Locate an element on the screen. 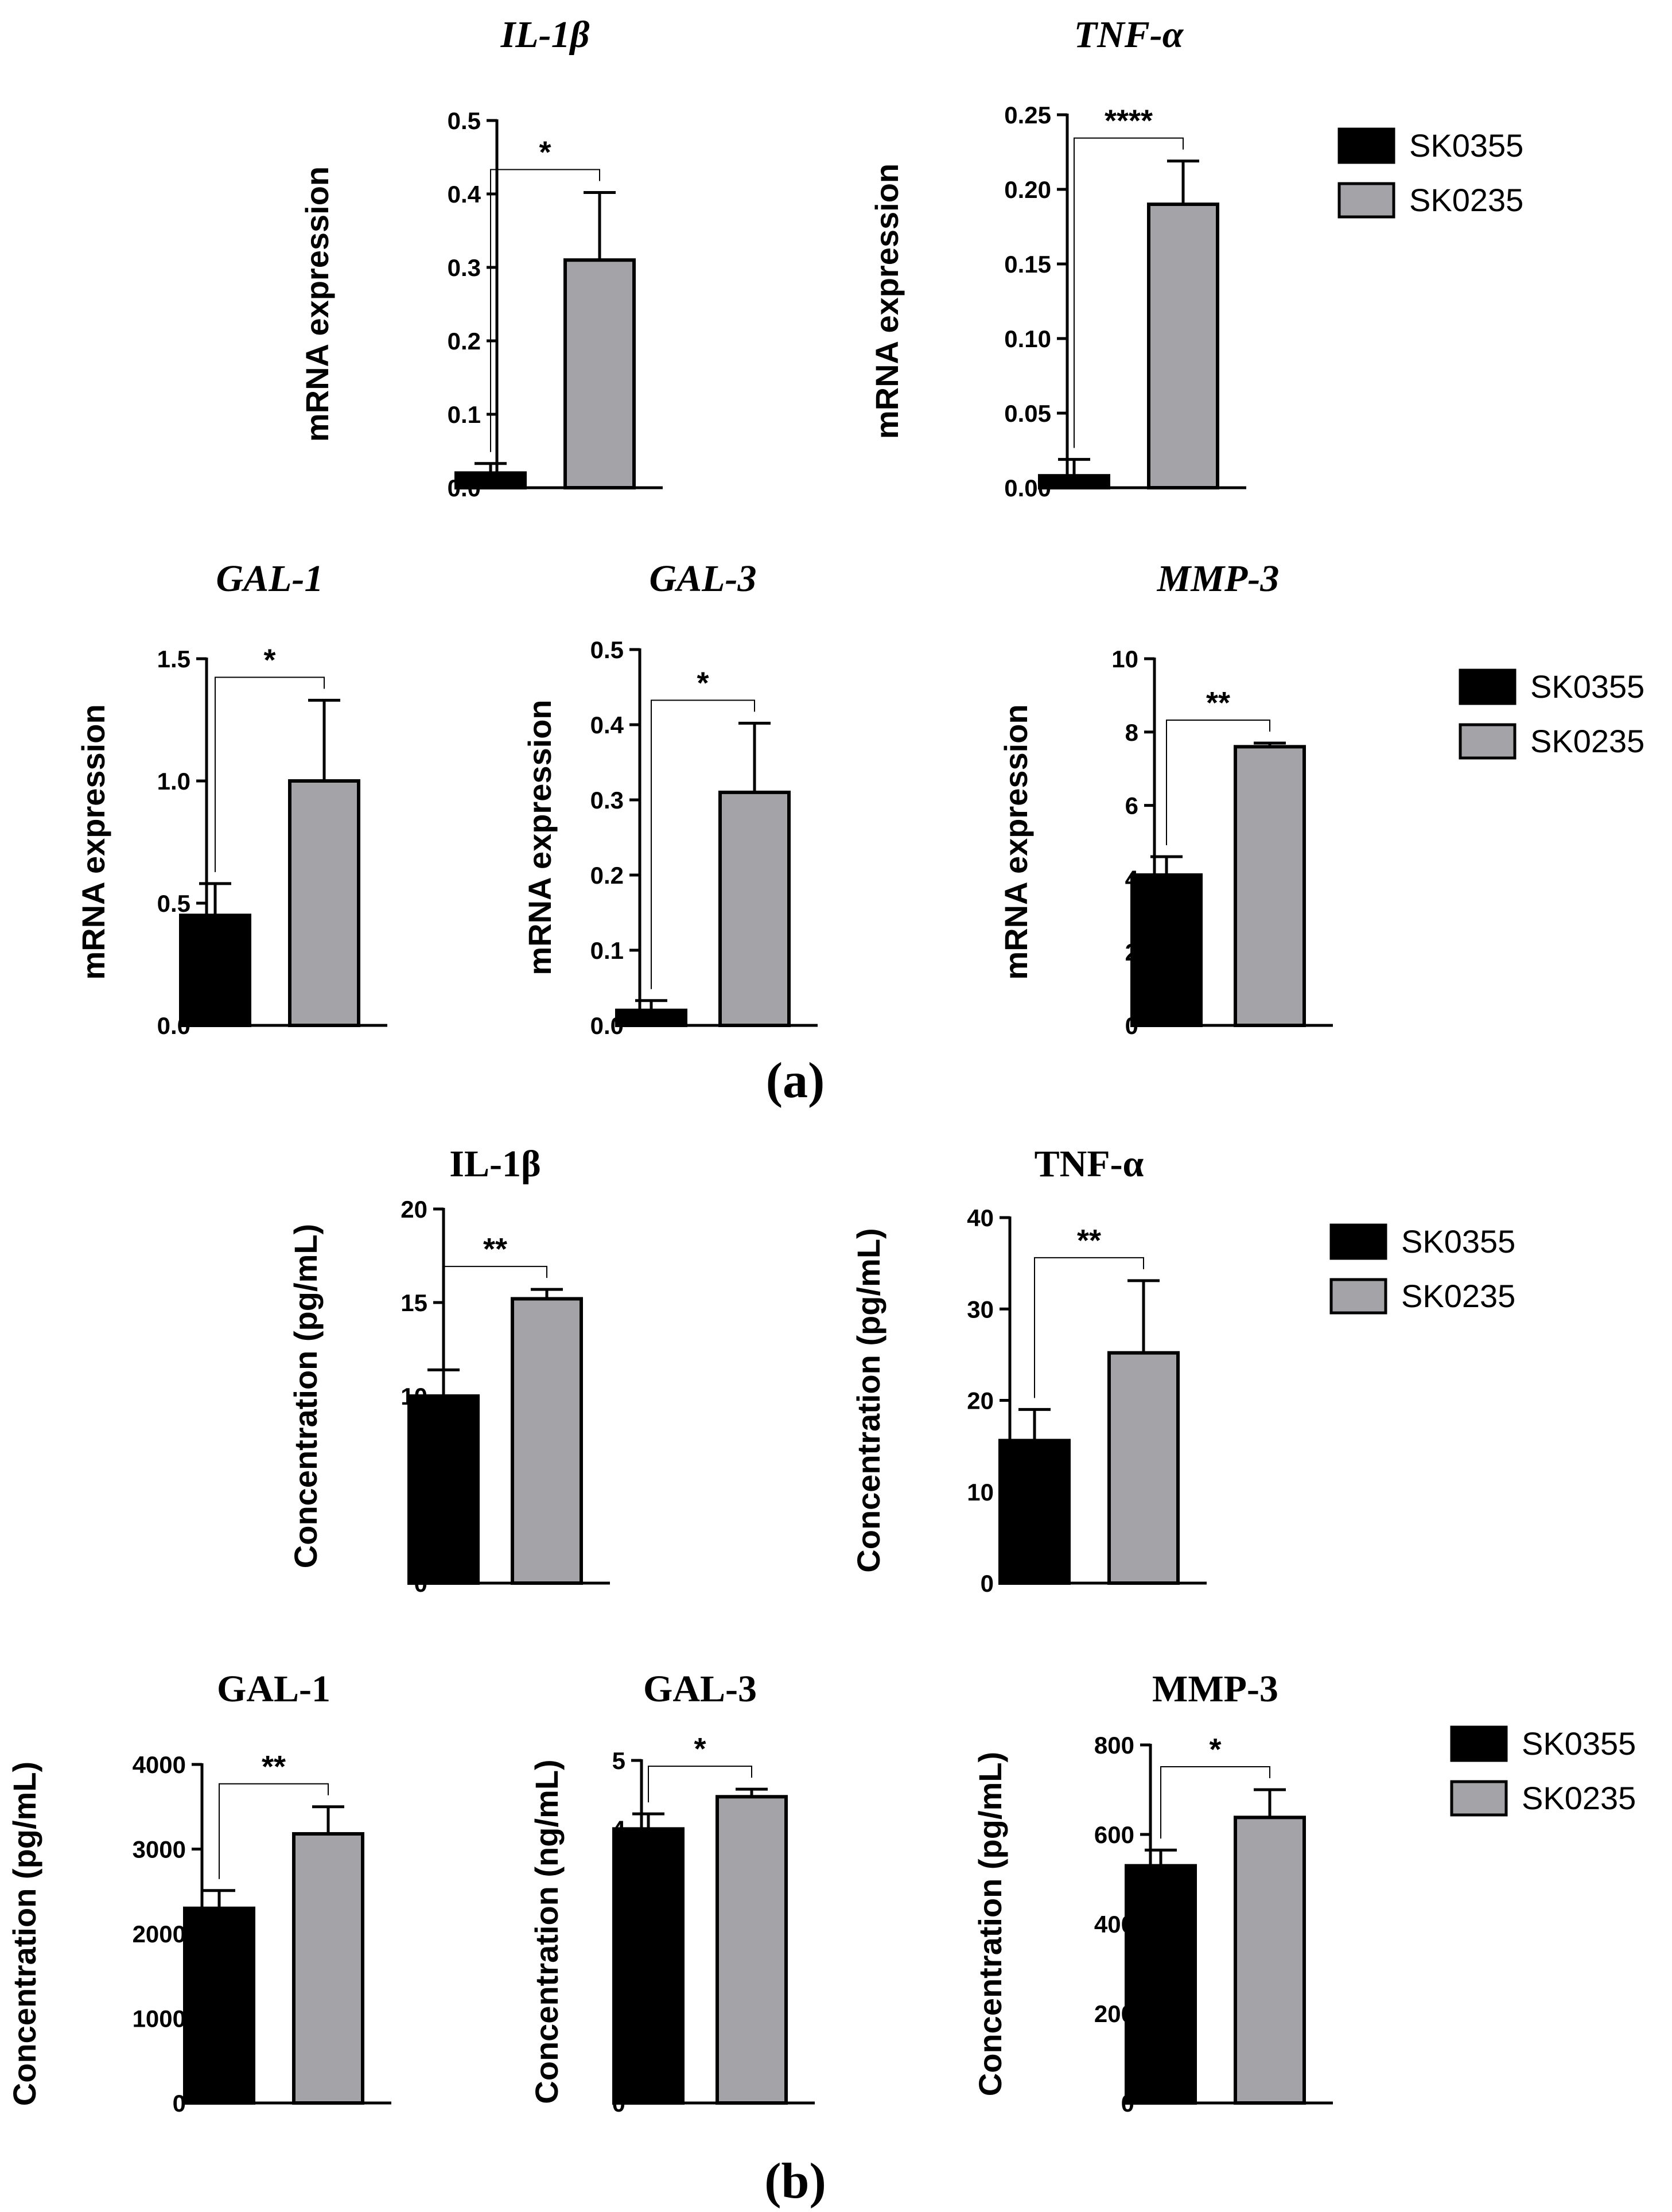 The height and width of the screenshot is (2212, 1672). y-tick-label: 0.05 is located at coordinates (1027, 413).